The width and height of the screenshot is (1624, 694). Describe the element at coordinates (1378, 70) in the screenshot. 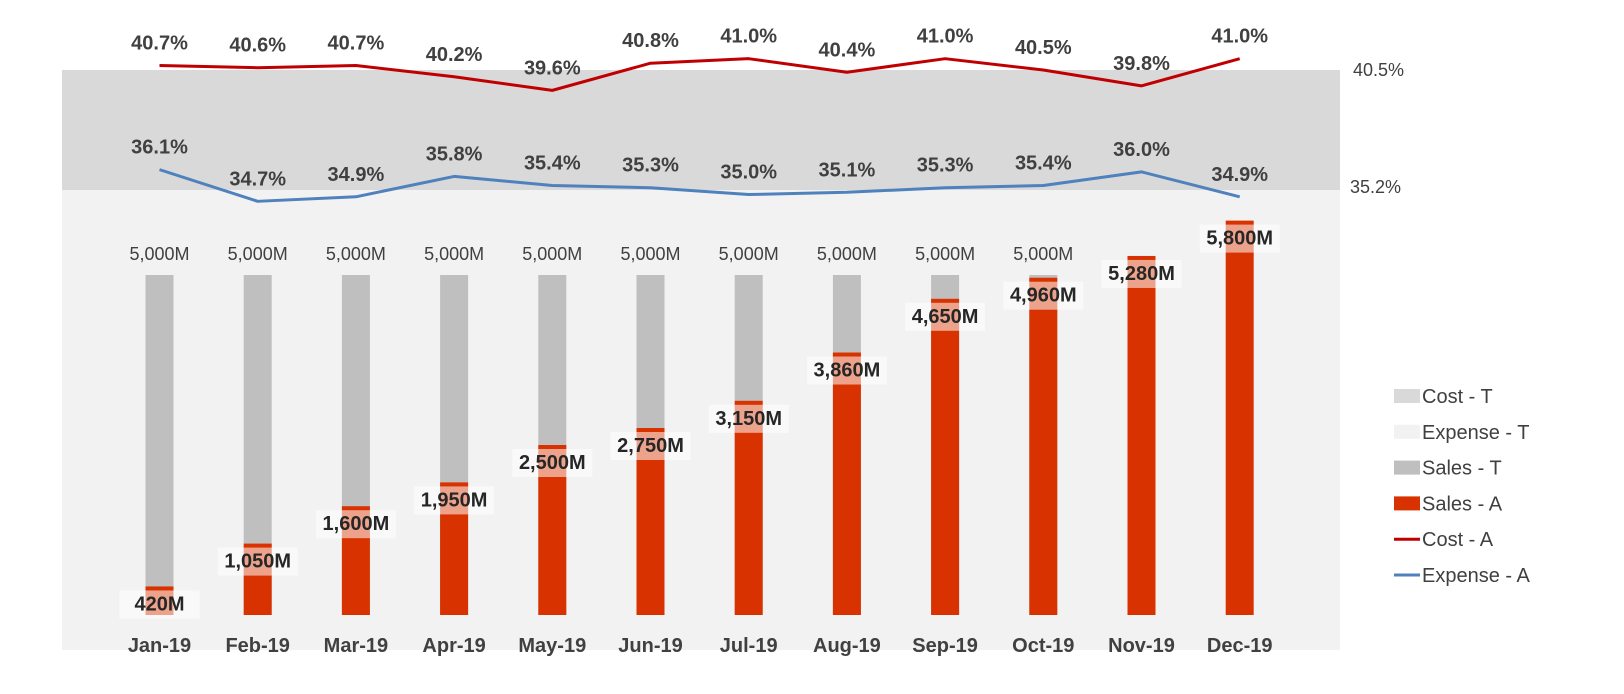

I see `cost-target-label: 40.5%` at that location.